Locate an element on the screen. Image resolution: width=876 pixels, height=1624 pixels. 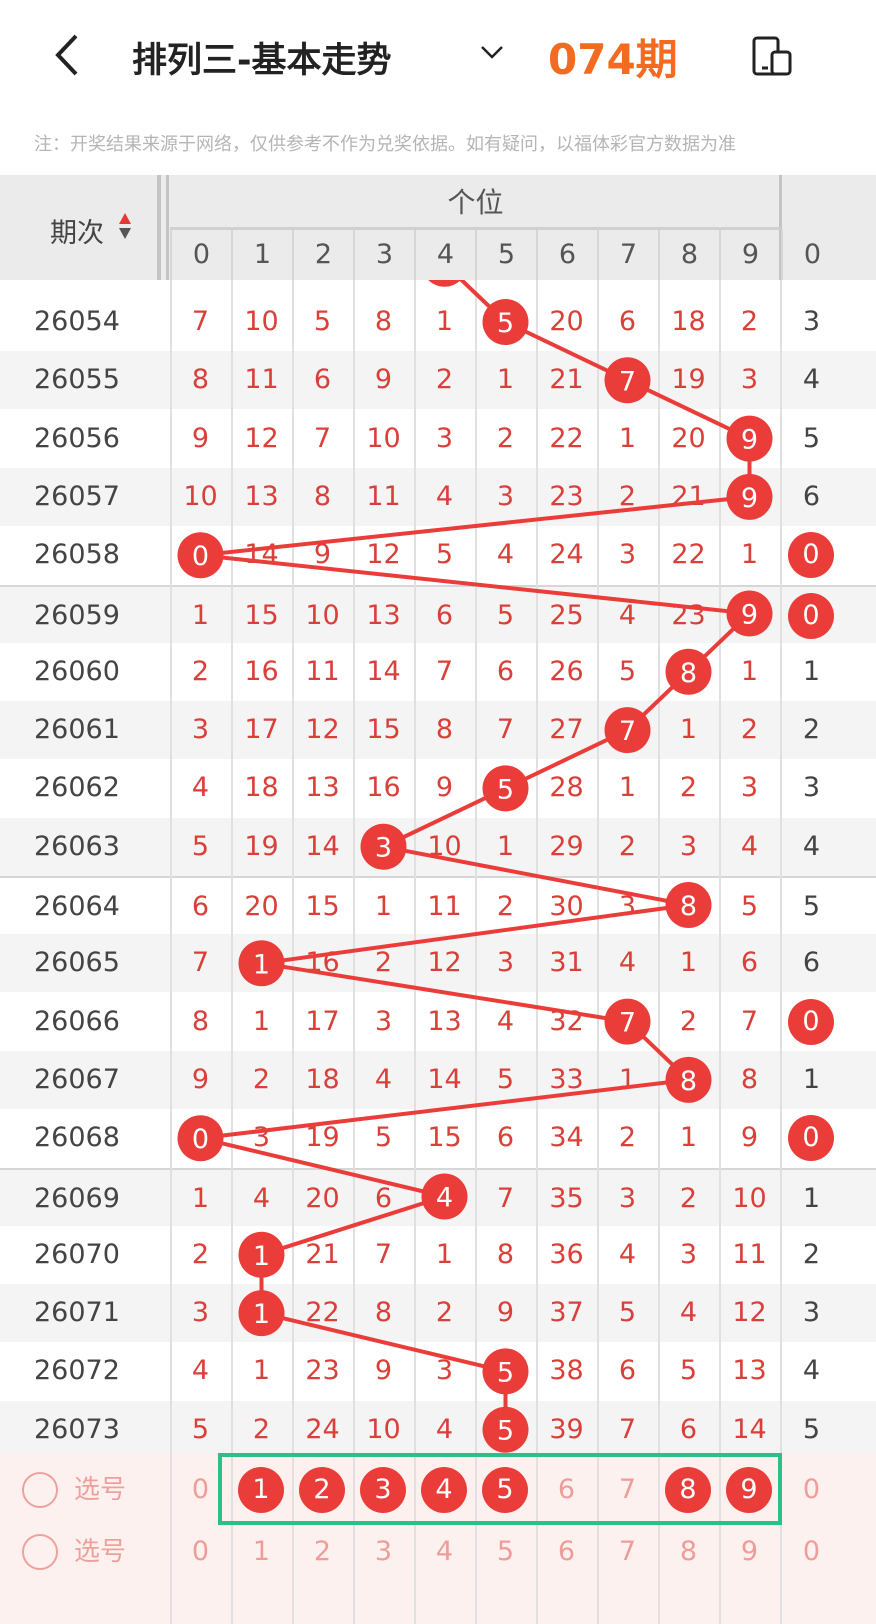
period-header: 期次 is located at coordinates (77, 233).